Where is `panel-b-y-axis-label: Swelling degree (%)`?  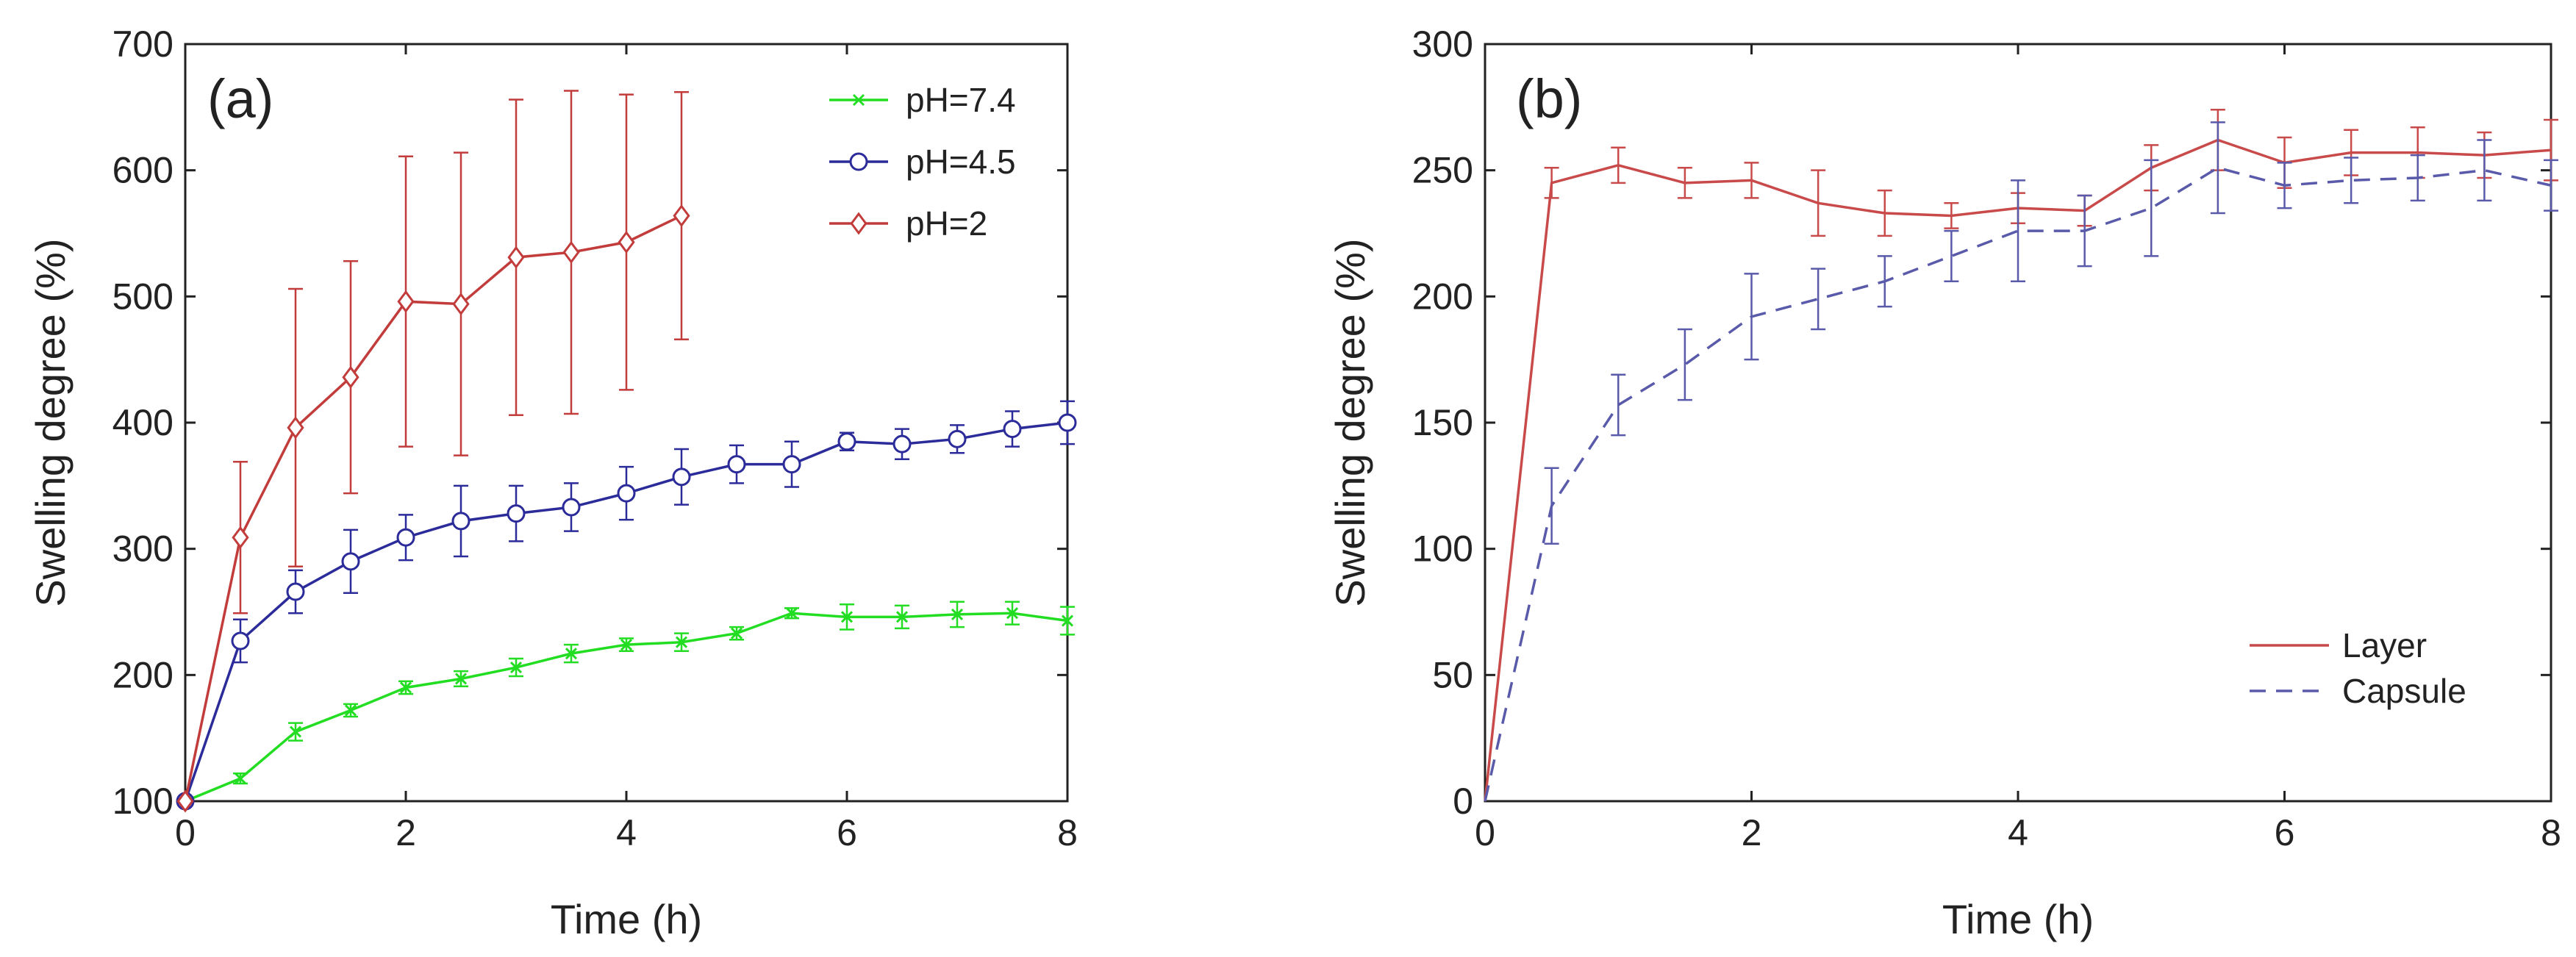
panel-b-y-axis-label: Swelling degree (%) is located at coordinates (1350, 422).